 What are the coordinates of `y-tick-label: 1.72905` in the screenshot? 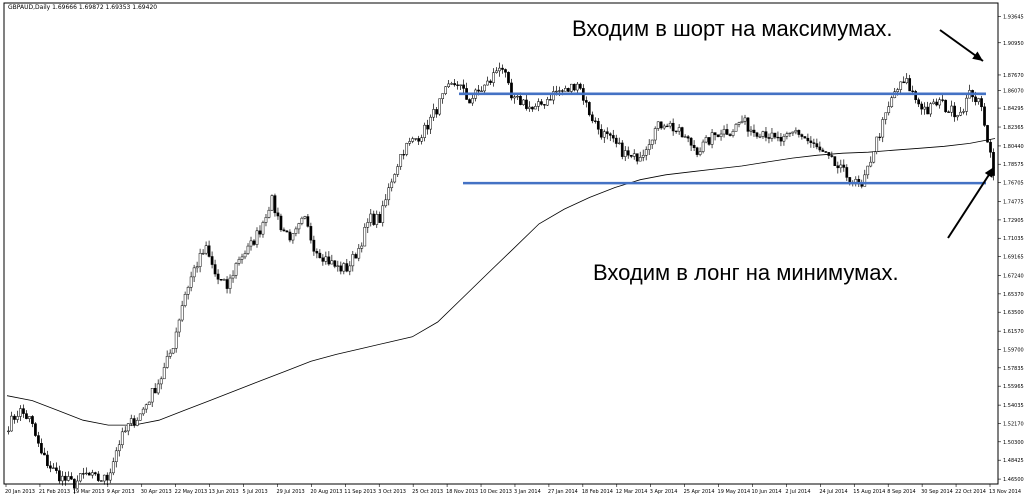 It's located at (1013, 221).